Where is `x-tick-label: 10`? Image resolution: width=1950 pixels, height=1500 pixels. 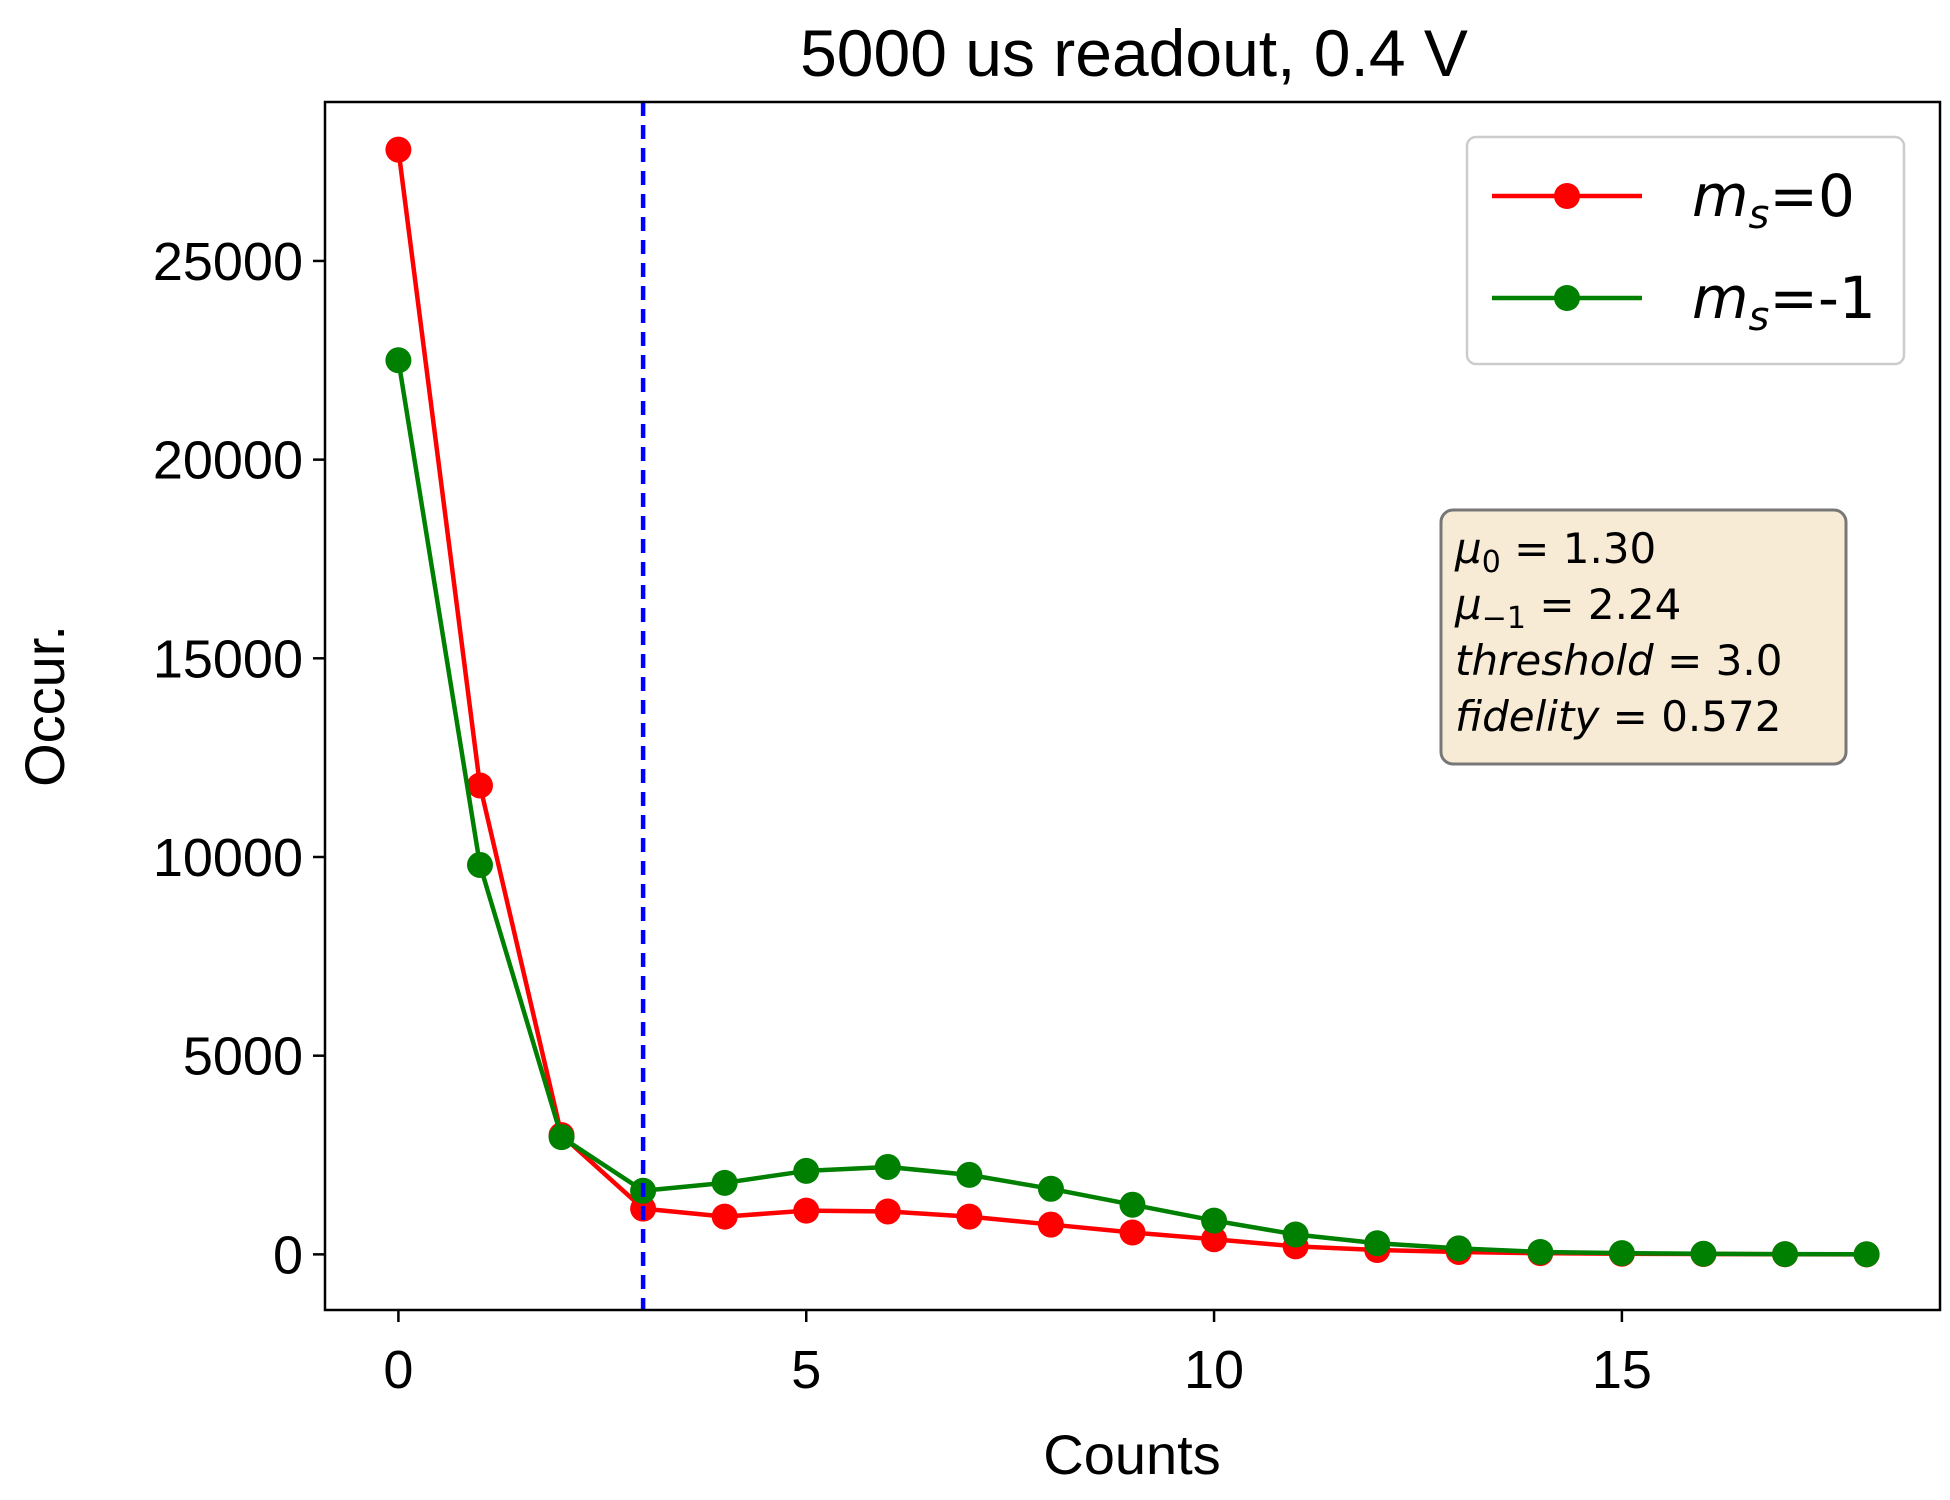 x-tick-label: 10 is located at coordinates (1214, 1370).